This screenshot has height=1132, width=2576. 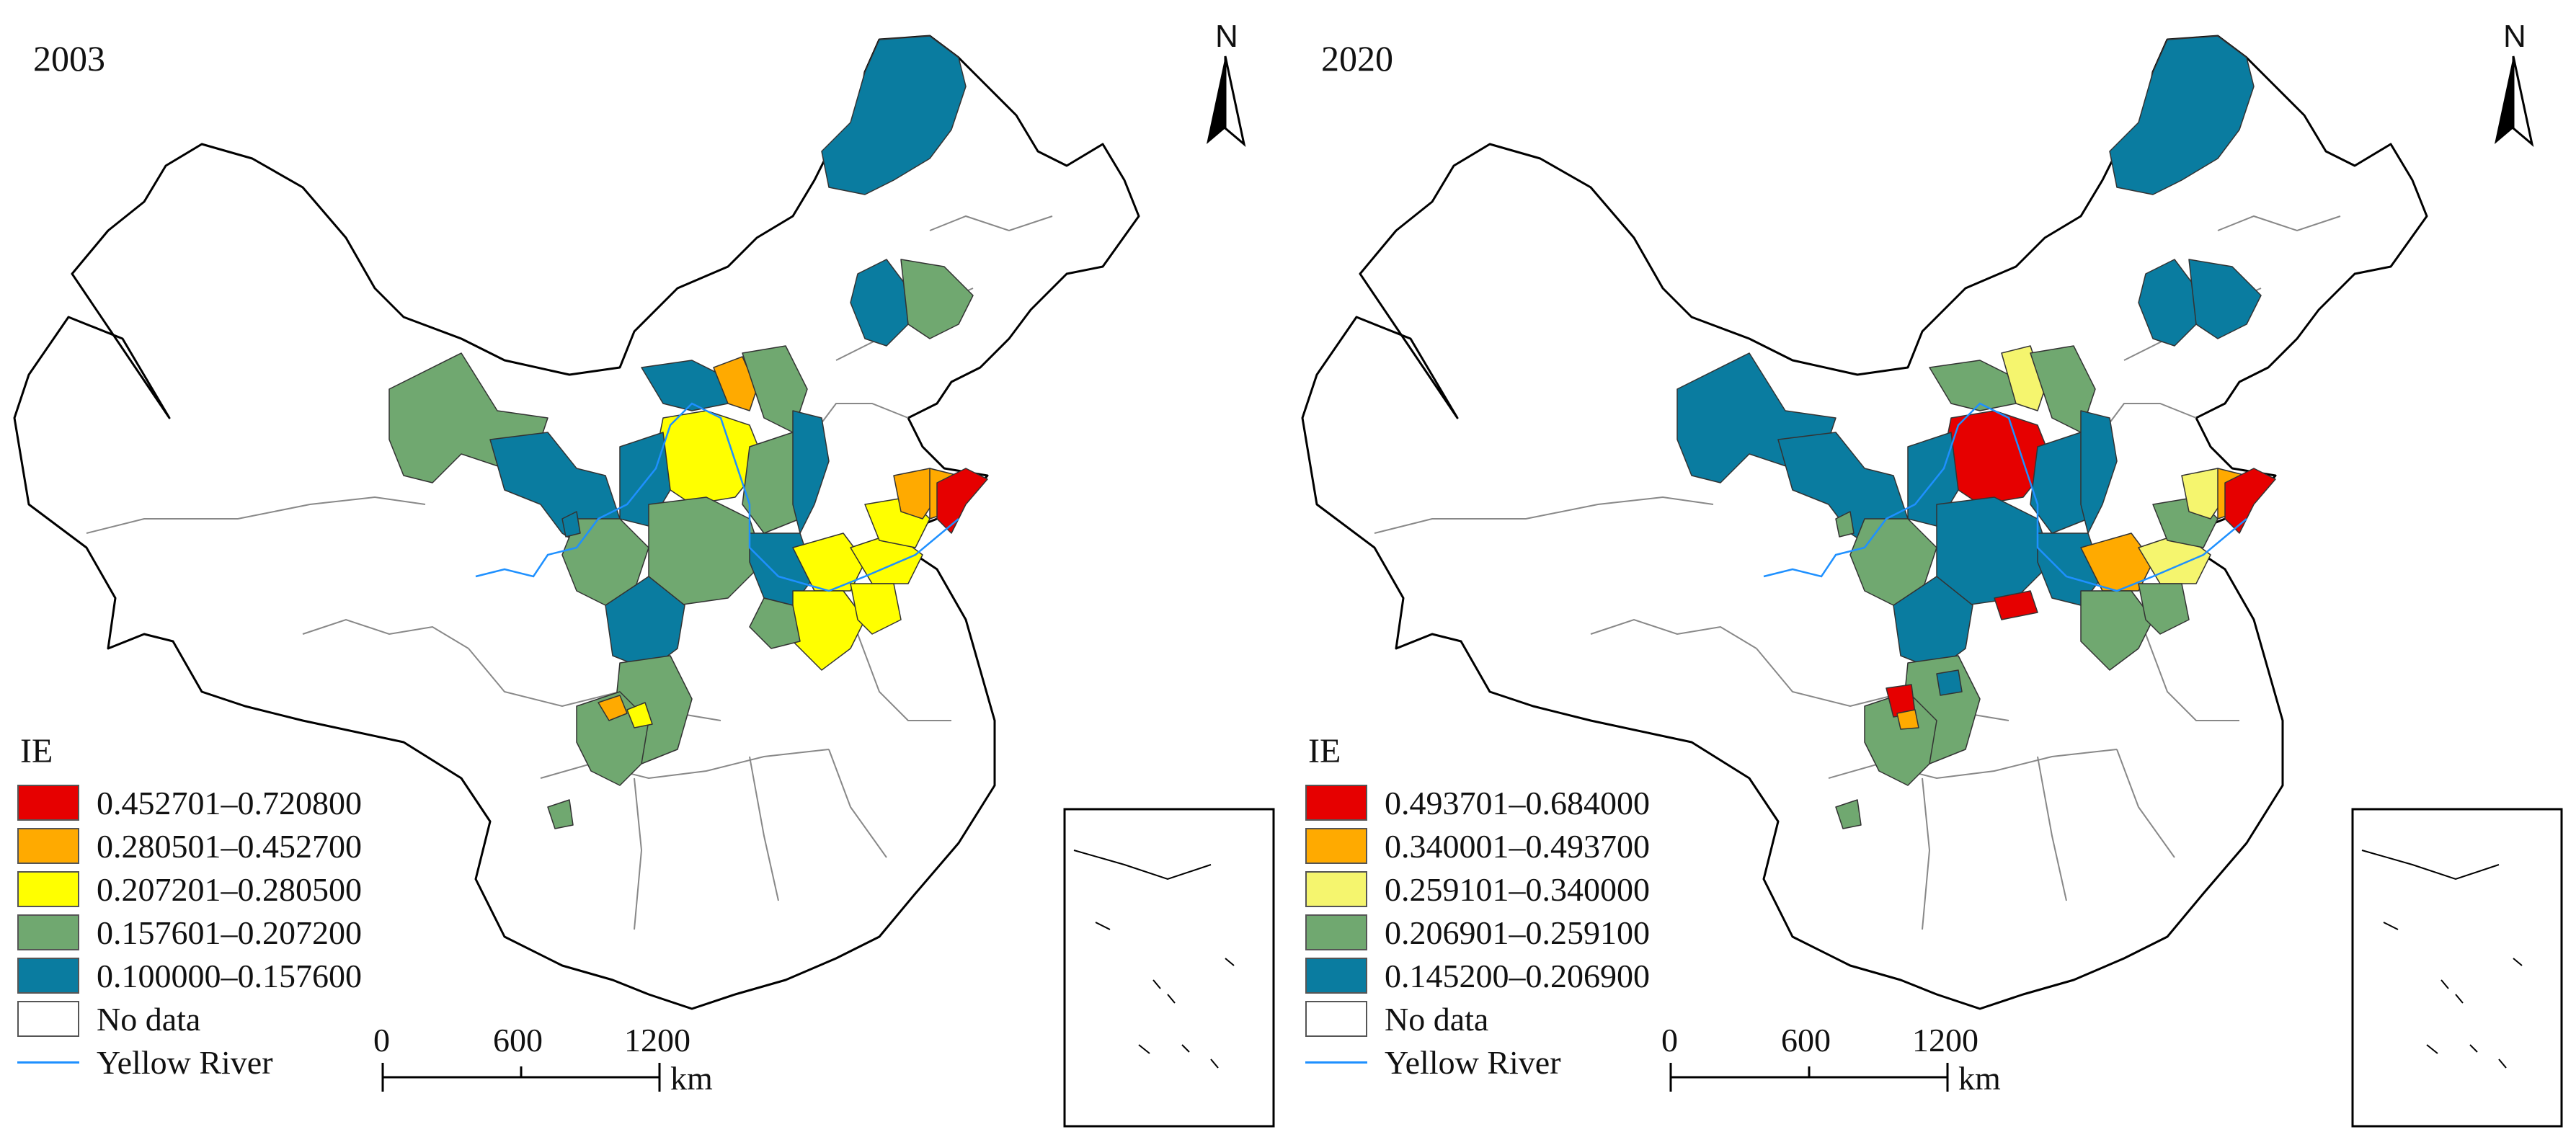 I want to click on region-sichuan-a, so click(x=613, y=708).